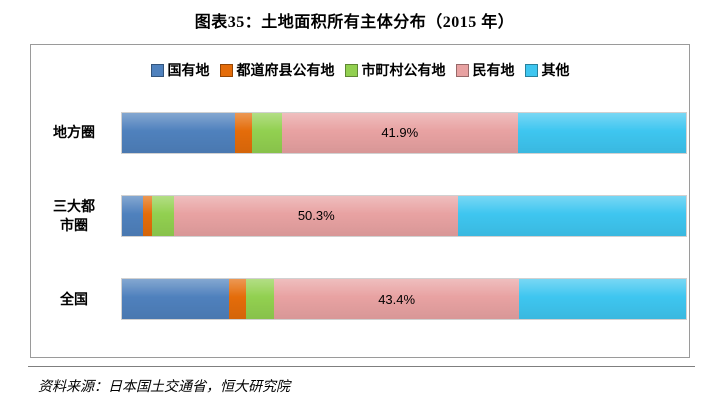 Image resolution: width=709 pixels, height=420 pixels. Describe the element at coordinates (188, 70) in the screenshot. I see `legend-label-state-owned: 国有地` at that location.